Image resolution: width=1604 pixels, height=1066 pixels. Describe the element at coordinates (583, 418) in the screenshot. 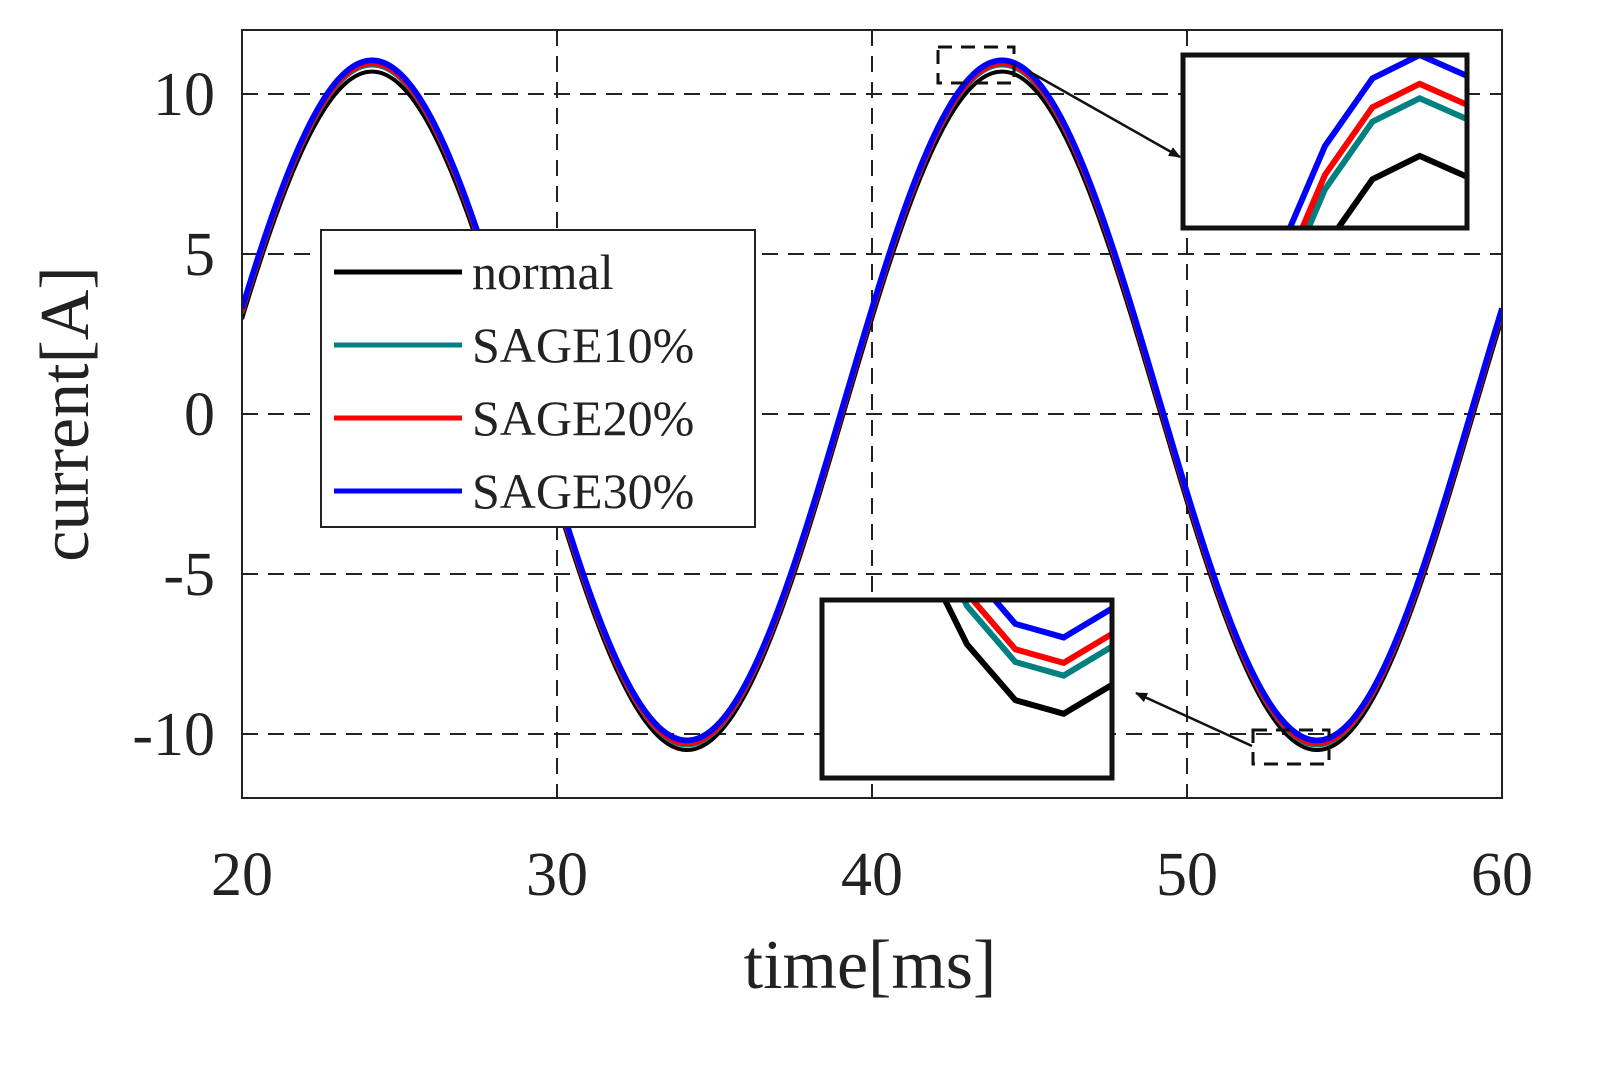

I see `legend-label-SAGE20%: SAGE20%` at that location.